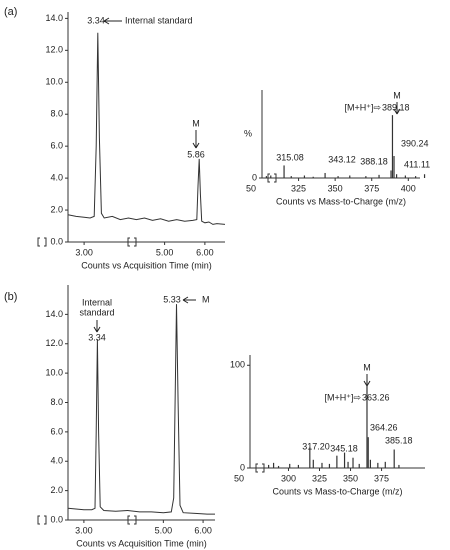 This screenshot has width=450, height=550. Describe the element at coordinates (344, 448) in the screenshot. I see `annotation: 345.18` at that location.